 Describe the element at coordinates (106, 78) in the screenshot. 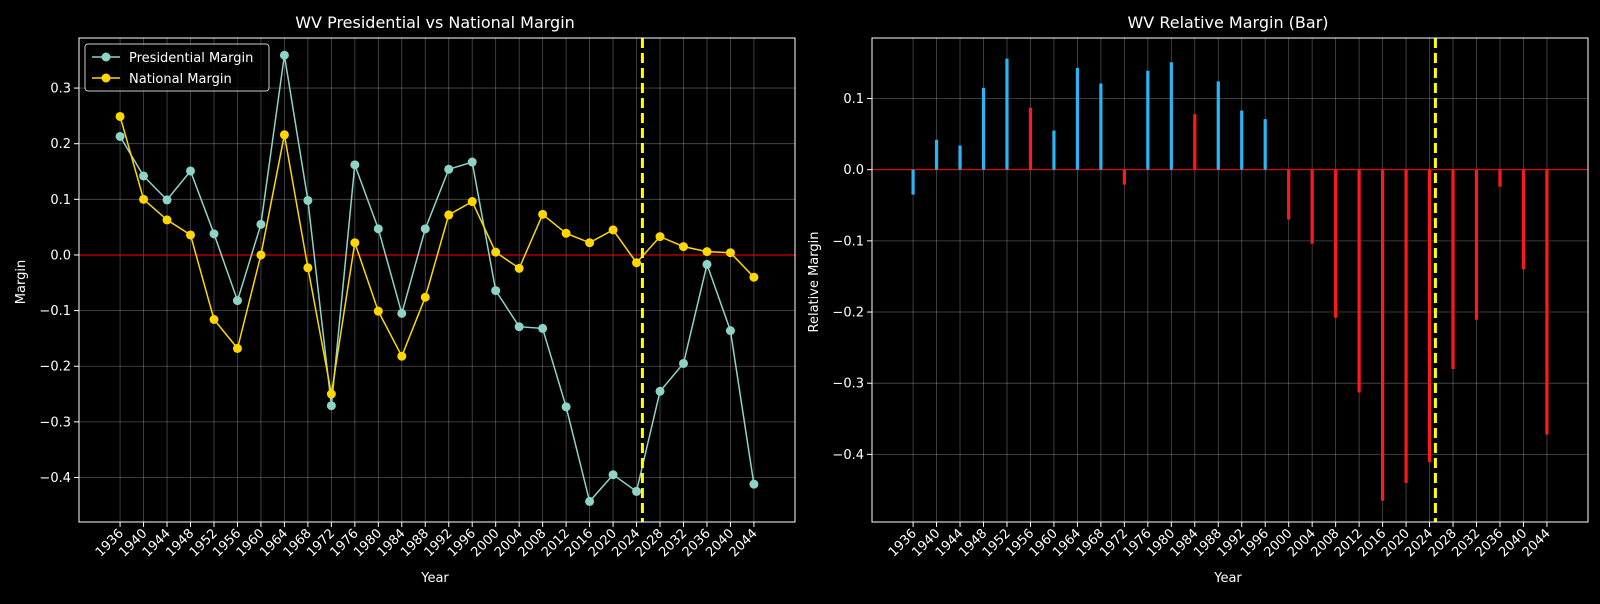

I see `legend-swatch-national-marker` at that location.